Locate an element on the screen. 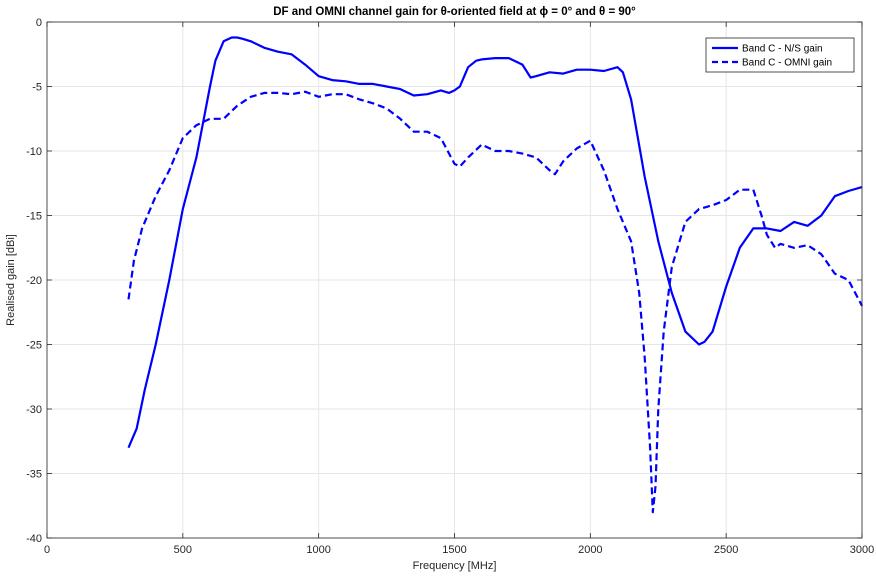 Image resolution: width=876 pixels, height=576 pixels. x-tick-label: 1000 is located at coordinates (318, 550).